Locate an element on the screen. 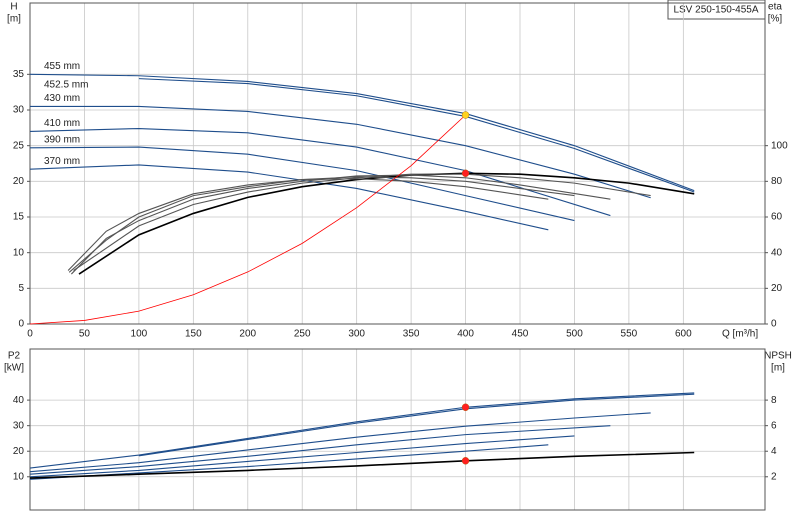 The height and width of the screenshot is (520, 800). x-tick-label: 400 is located at coordinates (465, 334).